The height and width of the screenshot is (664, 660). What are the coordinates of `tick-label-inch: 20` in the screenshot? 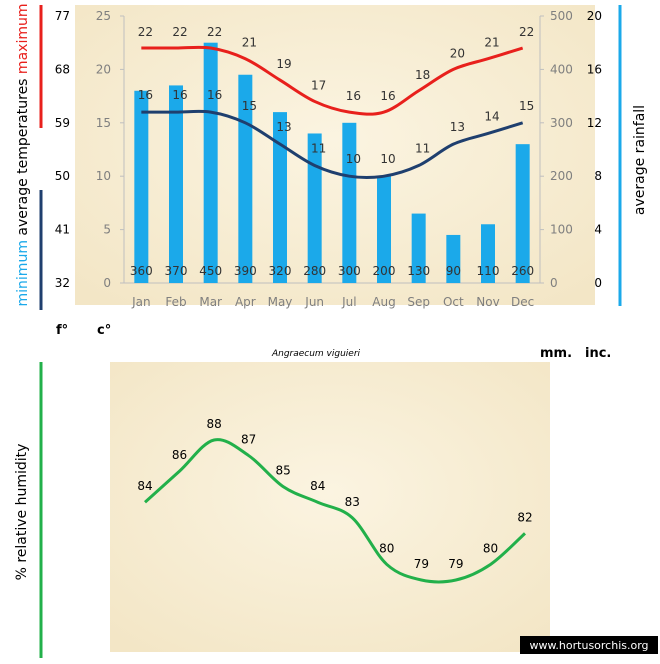 It's located at (594, 16).